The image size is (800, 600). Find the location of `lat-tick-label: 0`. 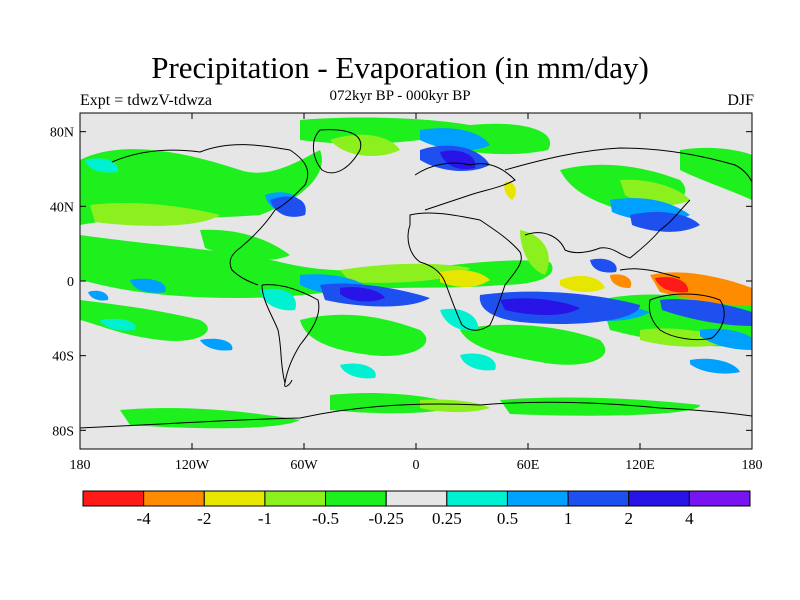

lat-tick-label: 0 is located at coordinates (70, 282).